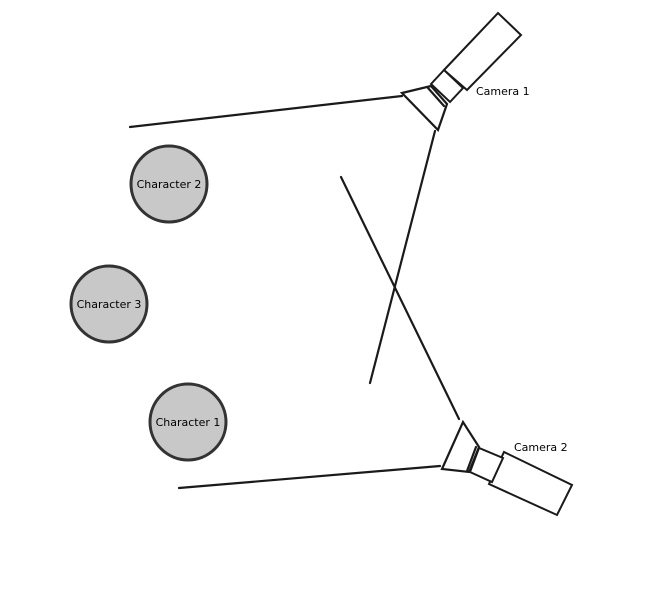 This screenshot has width=651, height=600. Describe the element at coordinates (541, 447) in the screenshot. I see `camera-2-label: Camera 2` at that location.